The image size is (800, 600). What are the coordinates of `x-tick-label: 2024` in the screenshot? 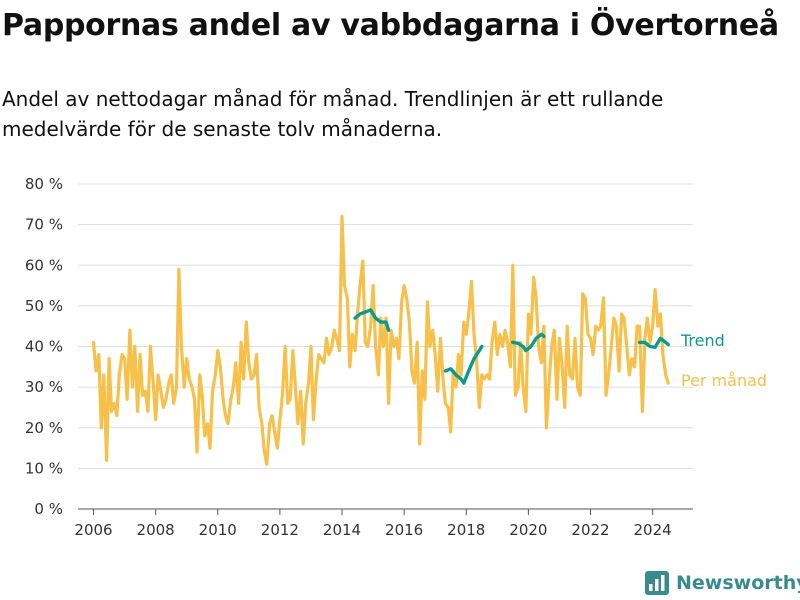 It's located at (653, 530).